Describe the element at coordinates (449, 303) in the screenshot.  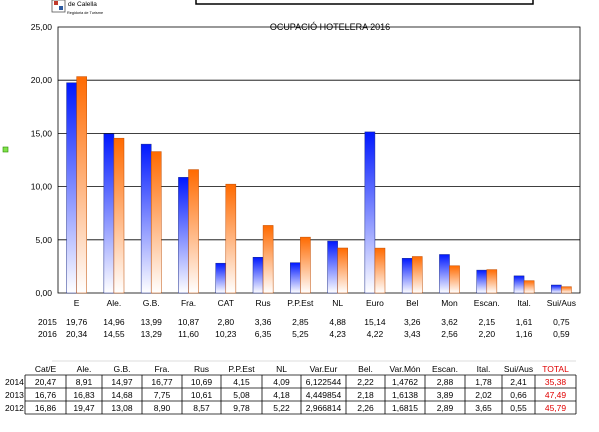
I see `x-tick-label: Mon` at that location.